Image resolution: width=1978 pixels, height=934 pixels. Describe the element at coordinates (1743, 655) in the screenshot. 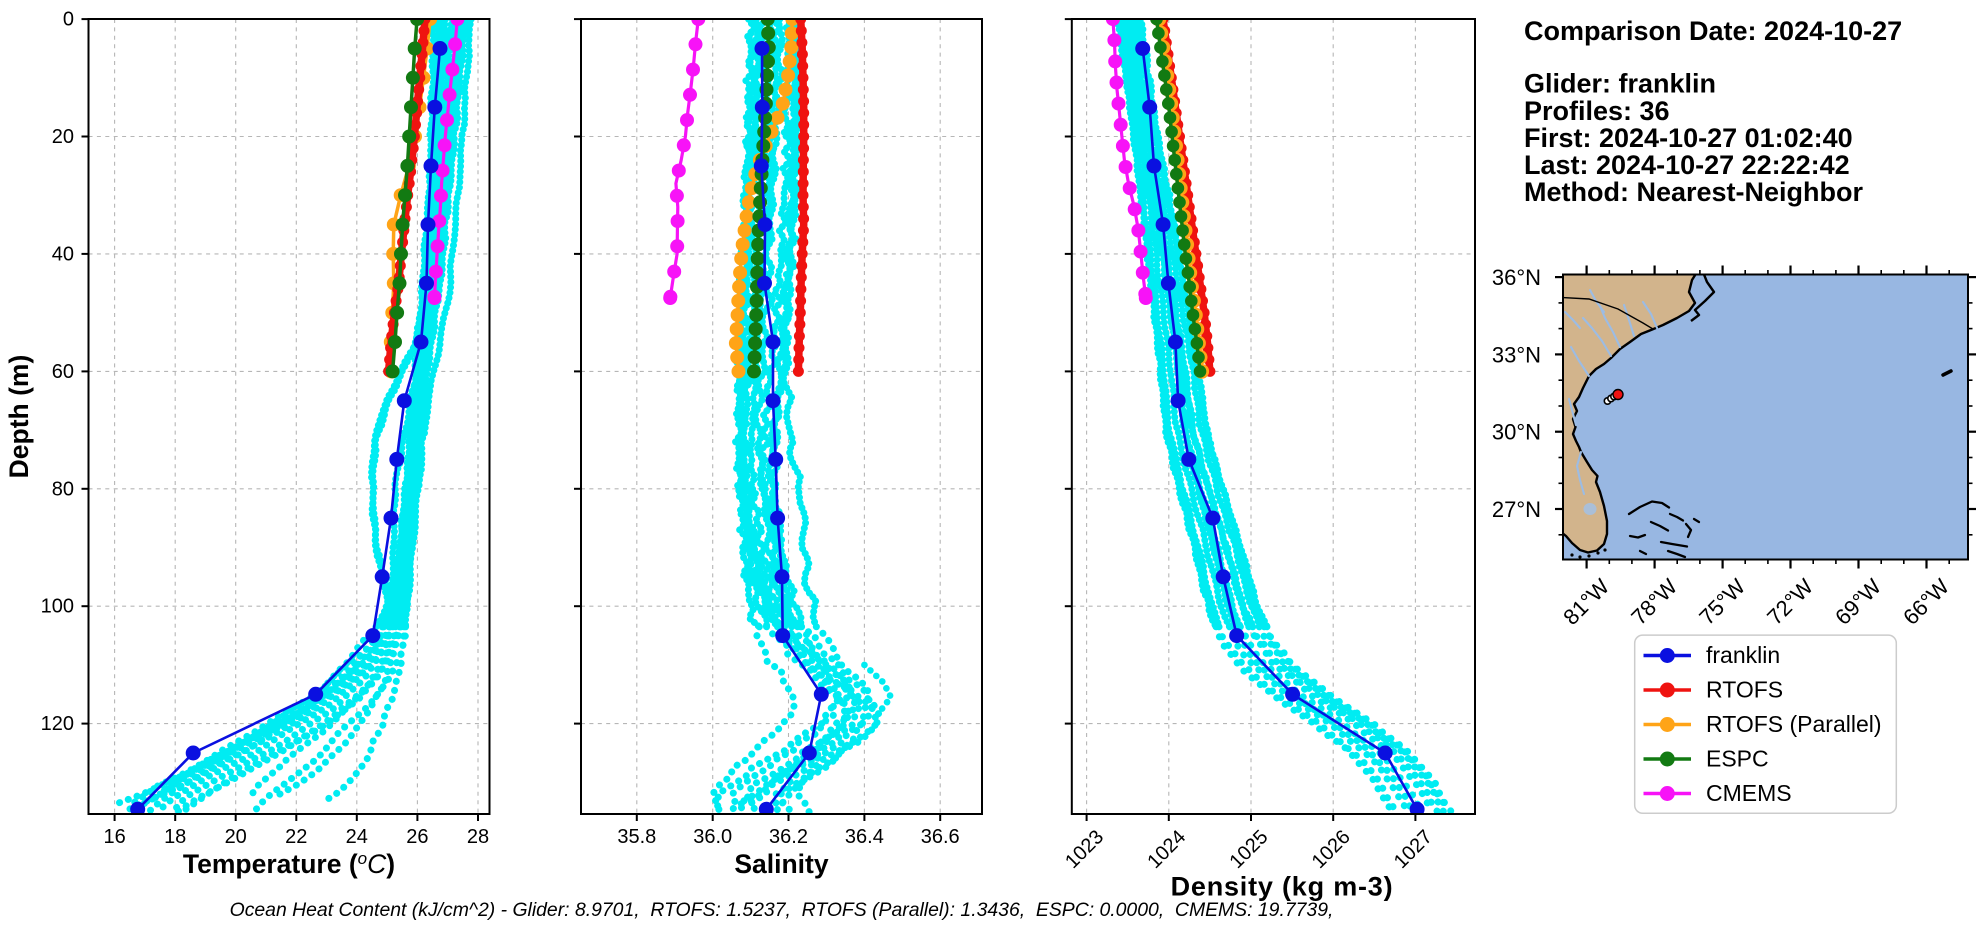

I see `svg-text: franklin` at that location.